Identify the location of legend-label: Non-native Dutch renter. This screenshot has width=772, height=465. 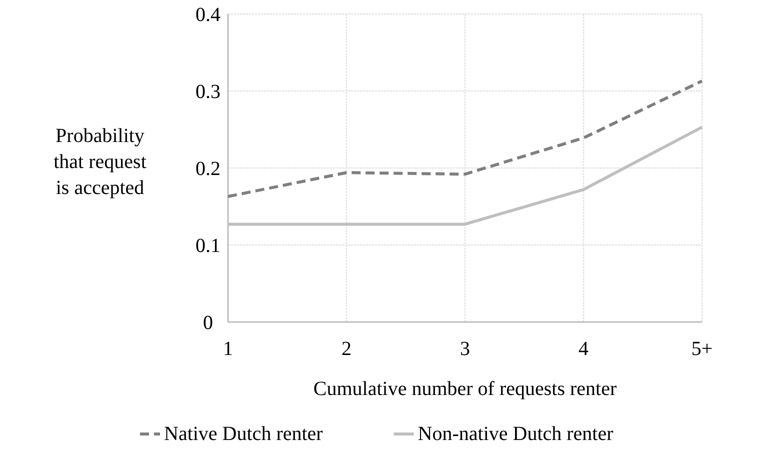
(516, 434).